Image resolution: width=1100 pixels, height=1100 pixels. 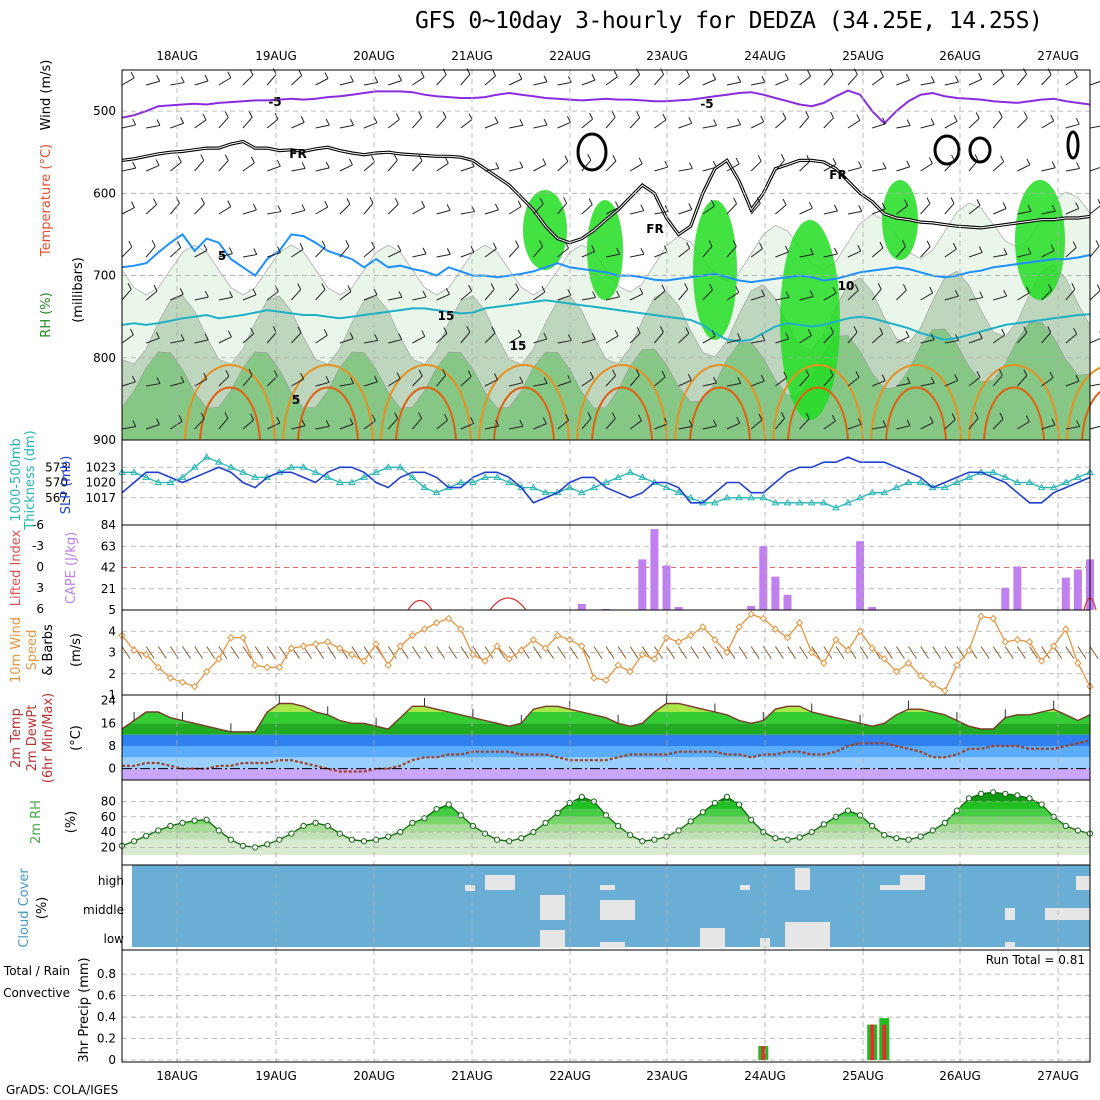 What do you see at coordinates (863, 1076) in the screenshot?
I see `date-label-bottom-25AUG: 25AUG` at bounding box center [863, 1076].